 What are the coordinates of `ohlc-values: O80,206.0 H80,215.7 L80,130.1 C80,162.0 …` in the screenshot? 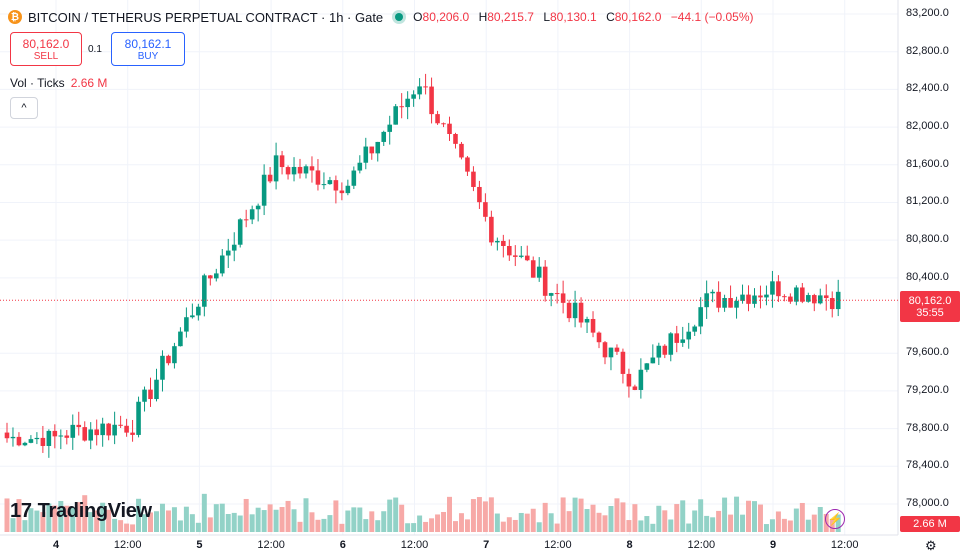 It's located at (583, 17).